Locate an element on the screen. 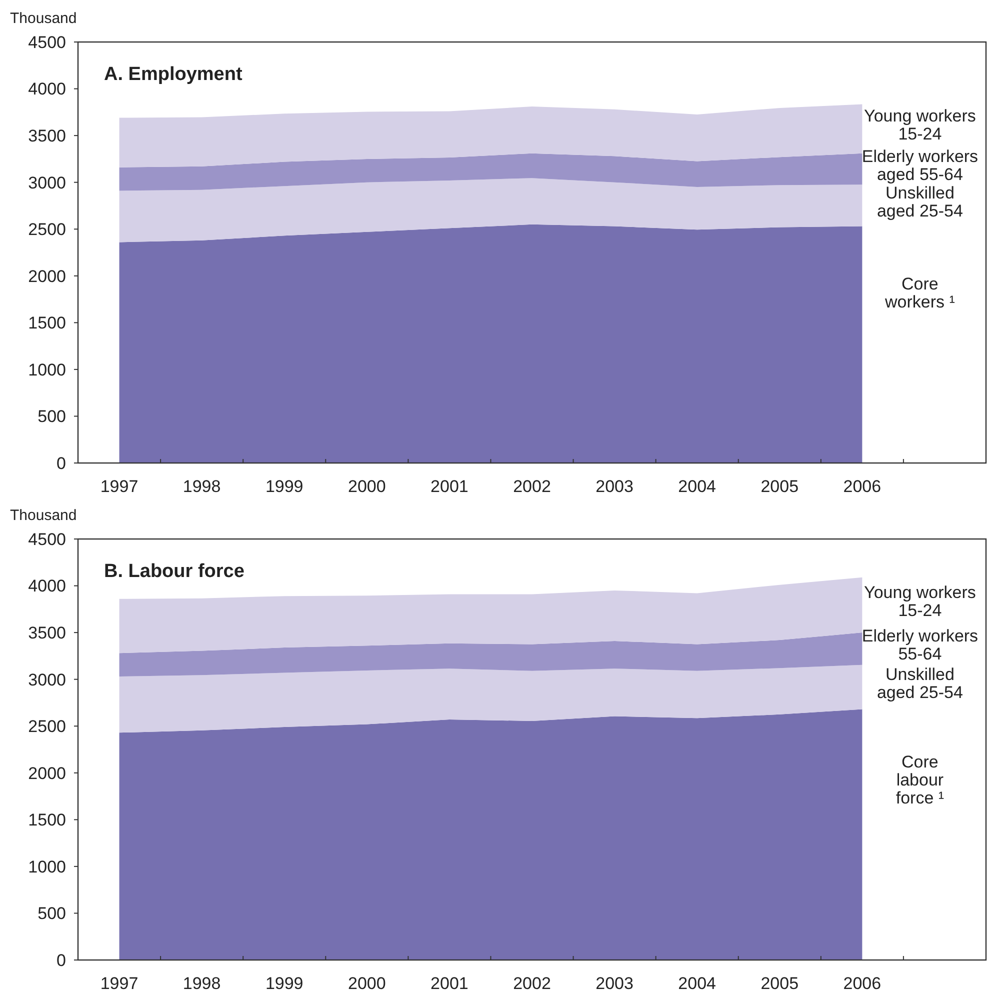 The height and width of the screenshot is (997, 988). text: A. Employment is located at coordinates (173, 74).